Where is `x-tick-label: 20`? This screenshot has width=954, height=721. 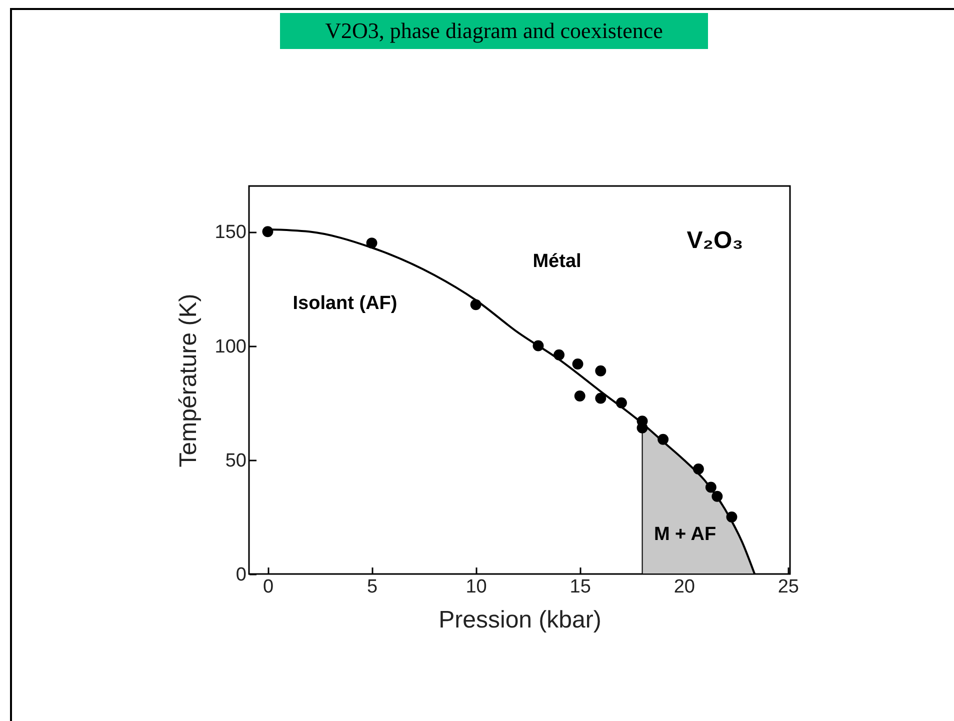 x-tick-label: 20 is located at coordinates (684, 587).